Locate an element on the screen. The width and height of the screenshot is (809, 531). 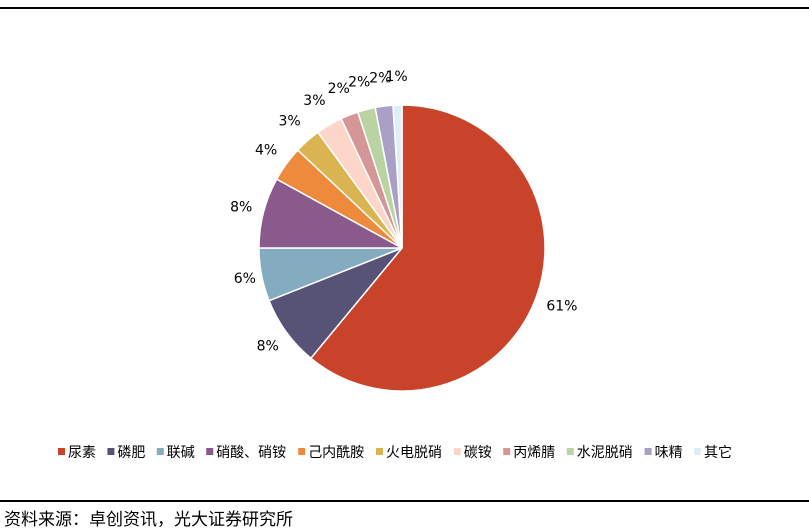
legend-label: 尿素 is located at coordinates (82, 453).